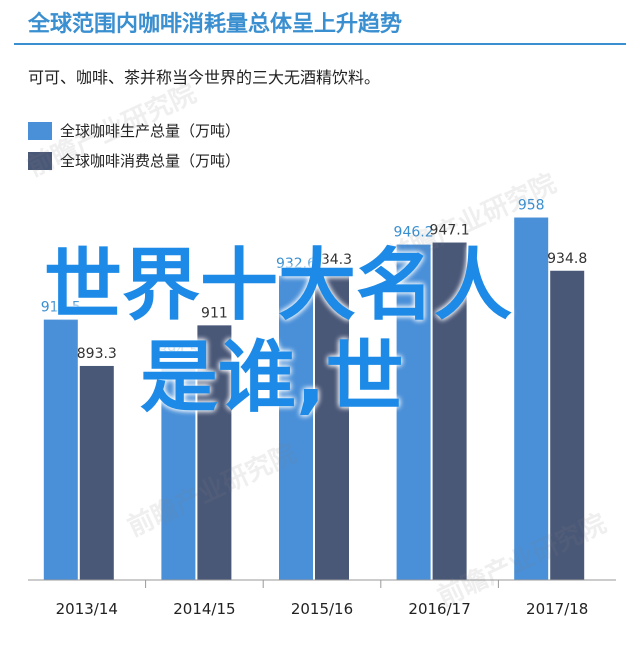  What do you see at coordinates (178, 351) in the screenshot?
I see `data-label: 894.5` at bounding box center [178, 351].